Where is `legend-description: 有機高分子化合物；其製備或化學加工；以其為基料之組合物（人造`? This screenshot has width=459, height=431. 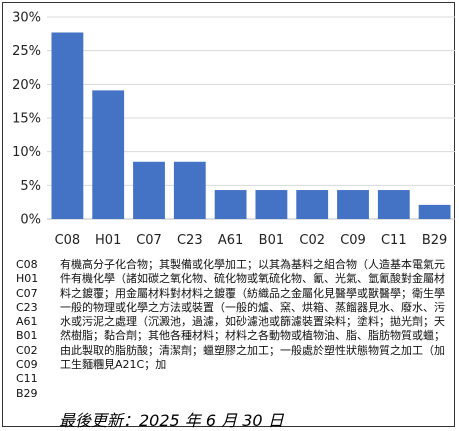 legend-description: 有機高分子化合物；其製備或化學加工；以其為基料之組合物（人造 is located at coordinates (225, 264).